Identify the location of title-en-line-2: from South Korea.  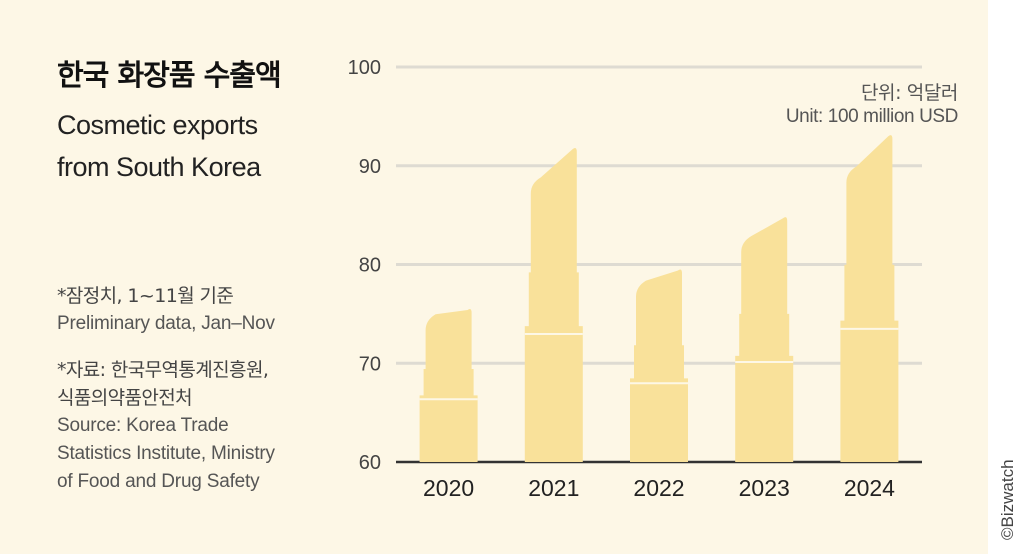
(159, 167).